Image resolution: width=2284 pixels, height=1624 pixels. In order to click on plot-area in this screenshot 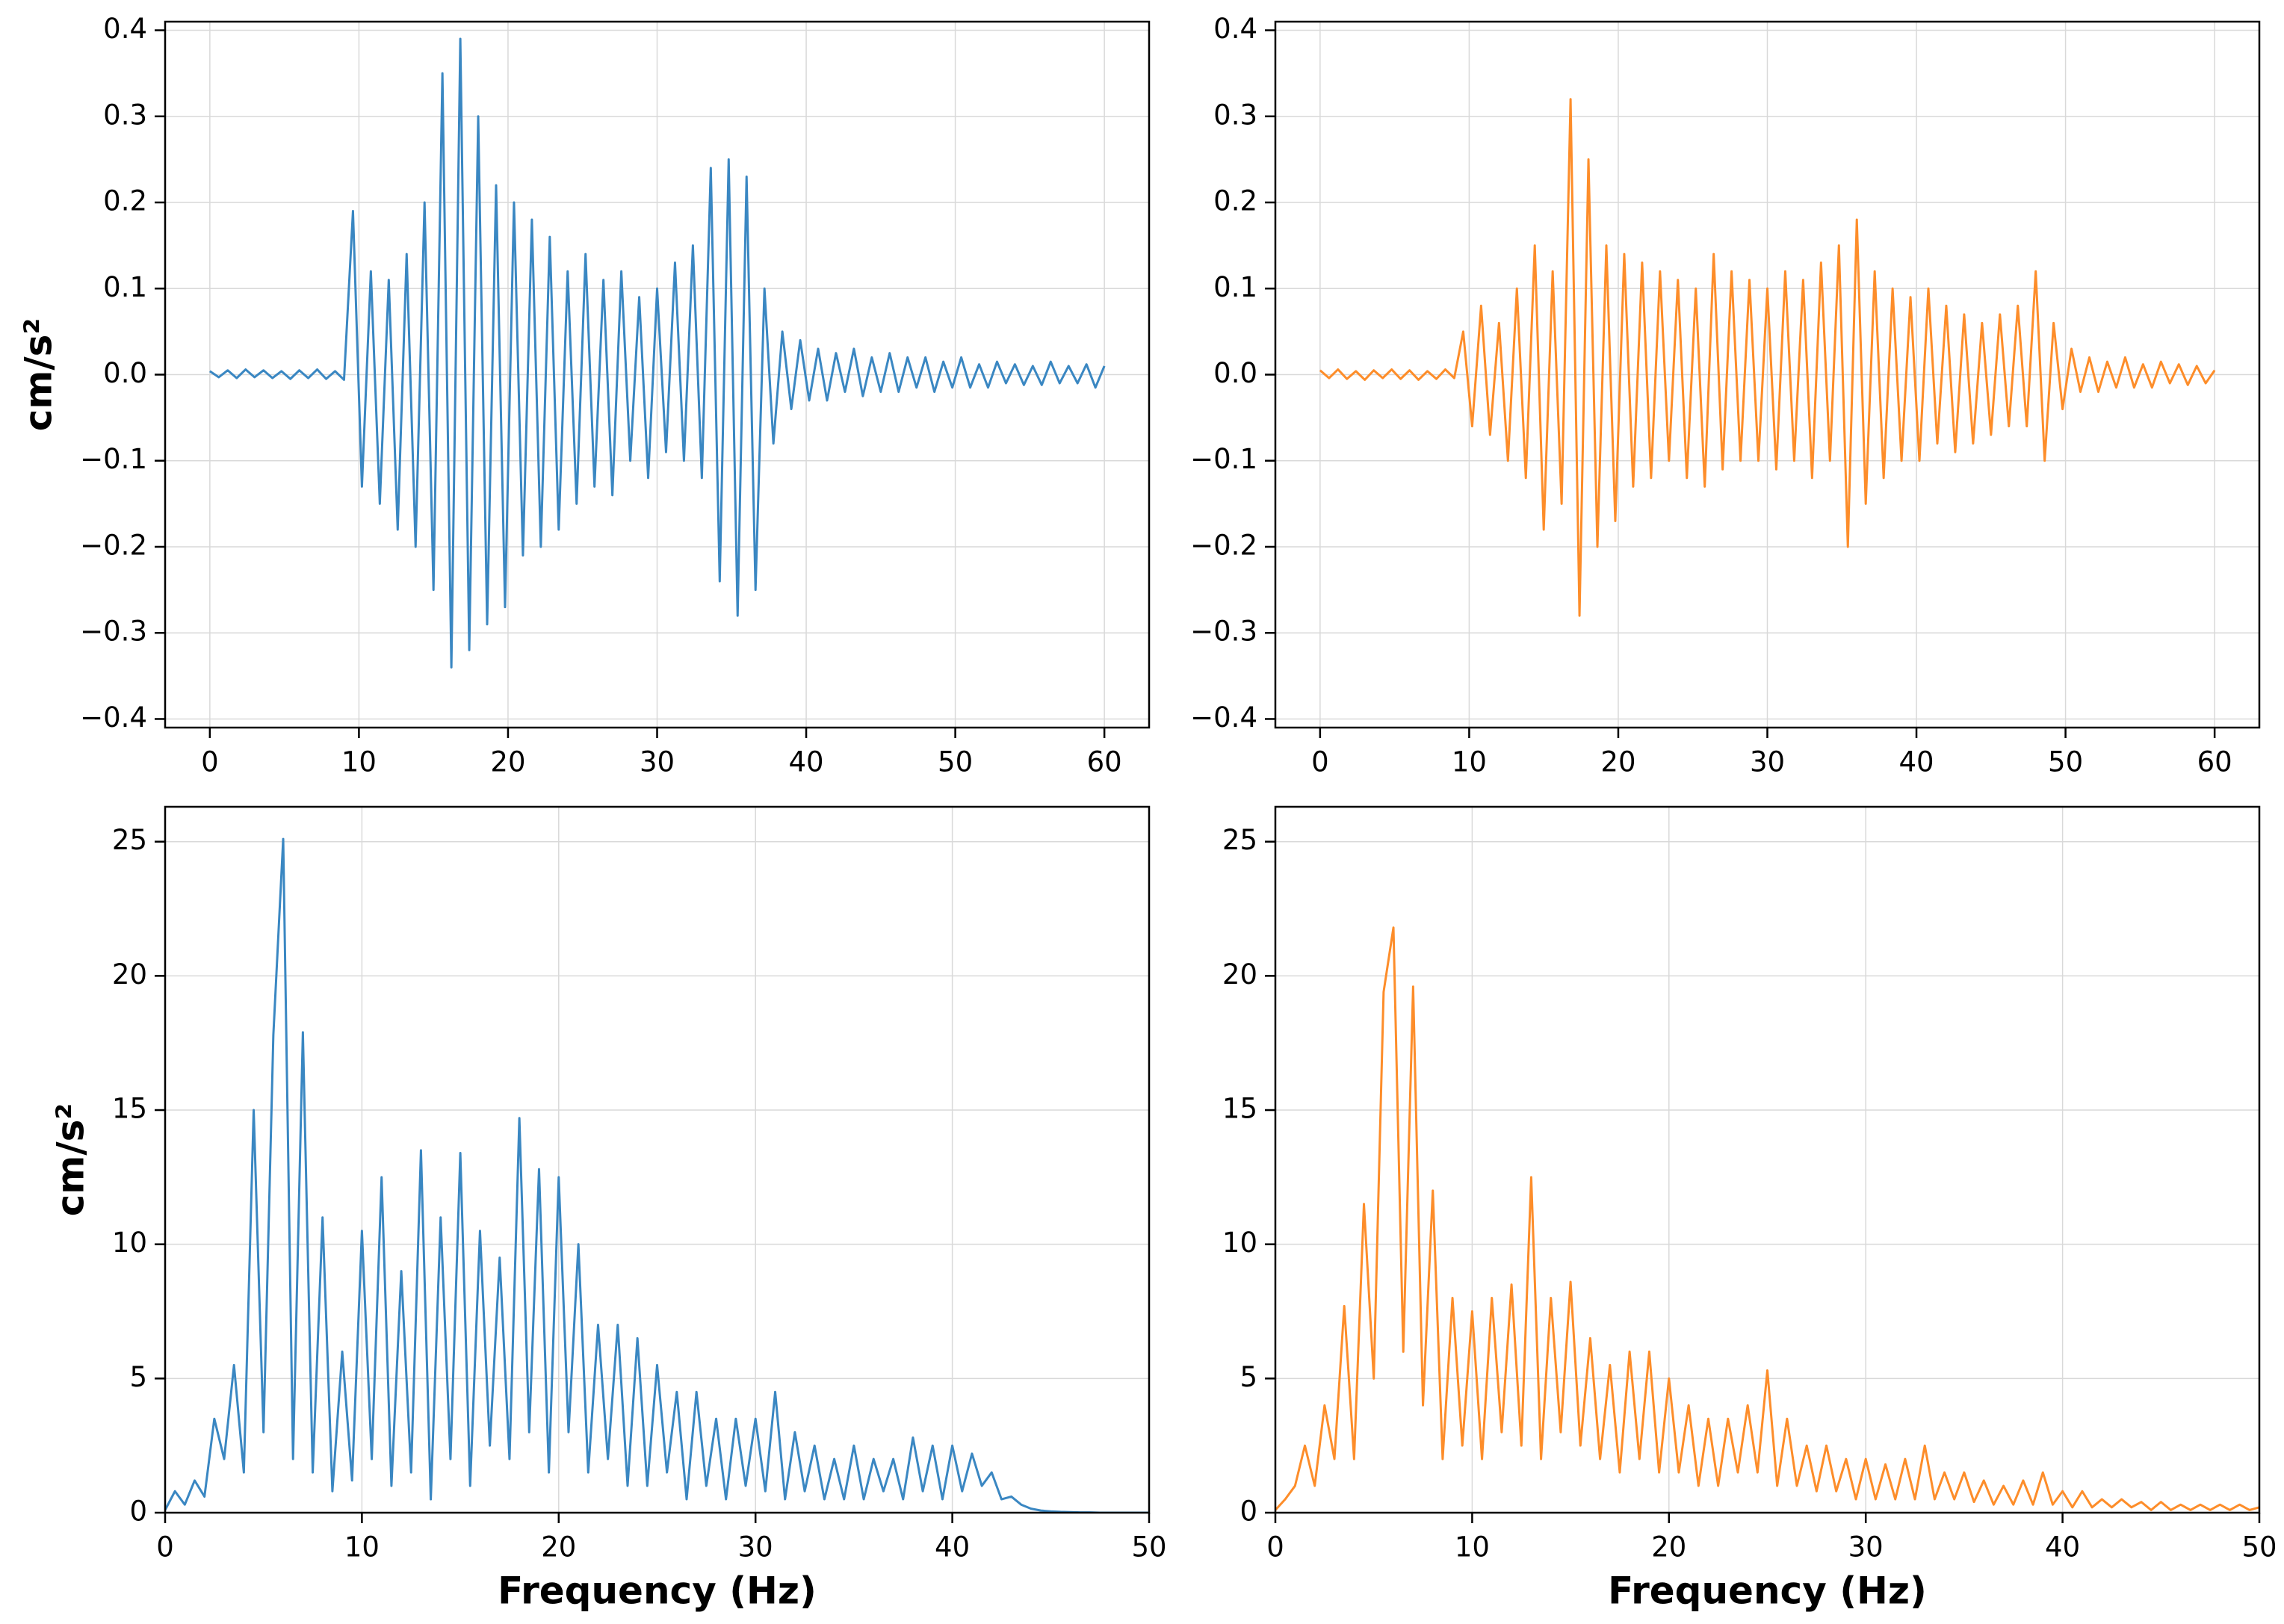, I will do `click(1767, 357)`.